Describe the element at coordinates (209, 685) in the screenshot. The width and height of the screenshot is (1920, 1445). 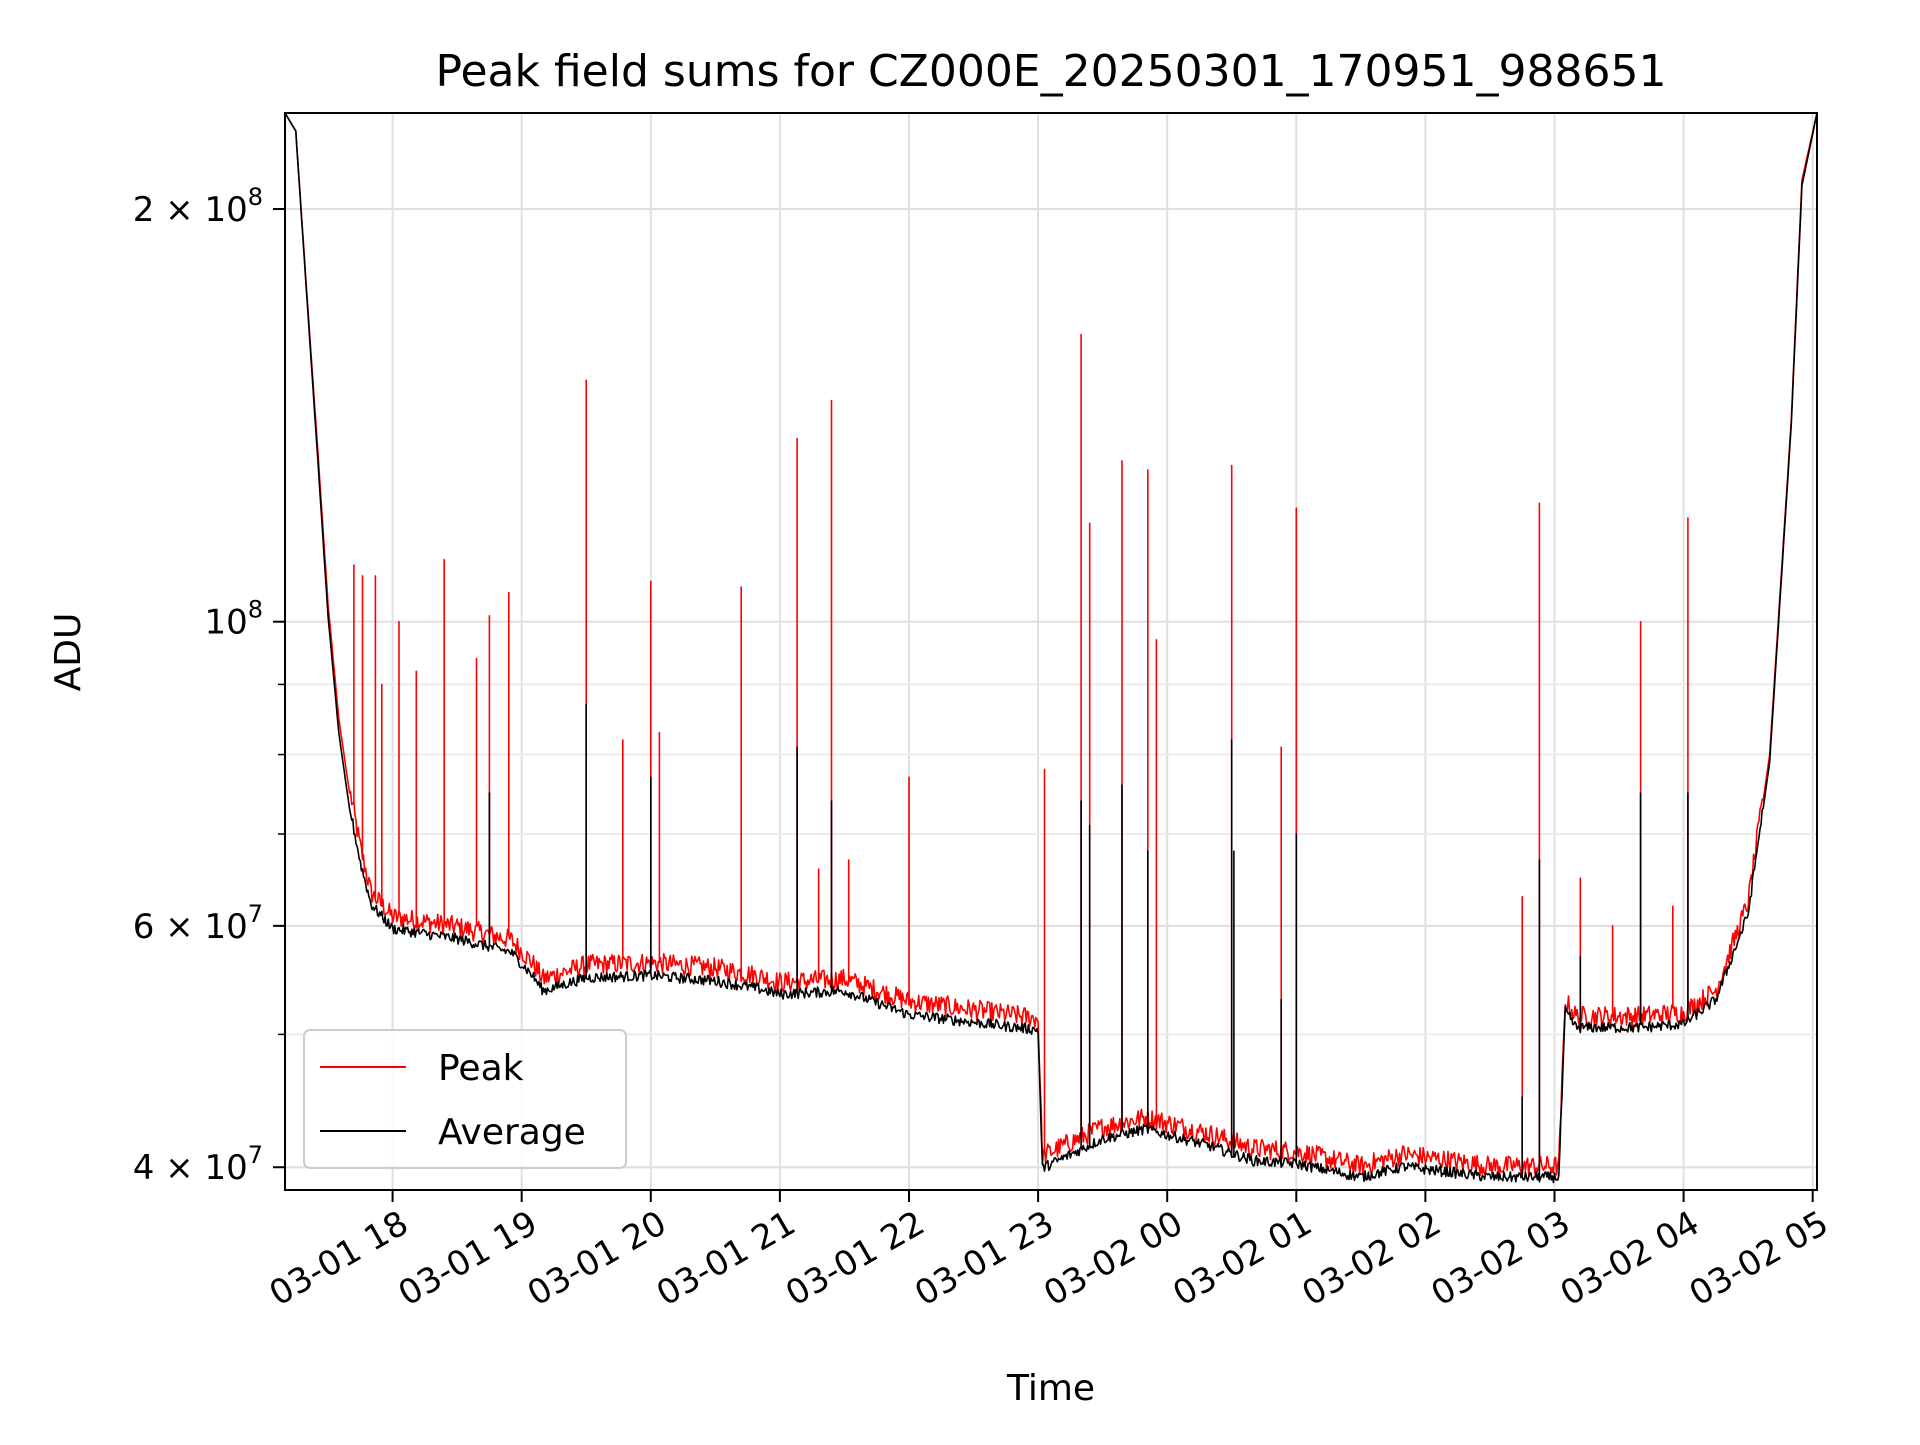
I see `y-tick-layer: 4 × 107 6 × 107 108 2 × 108` at that location.